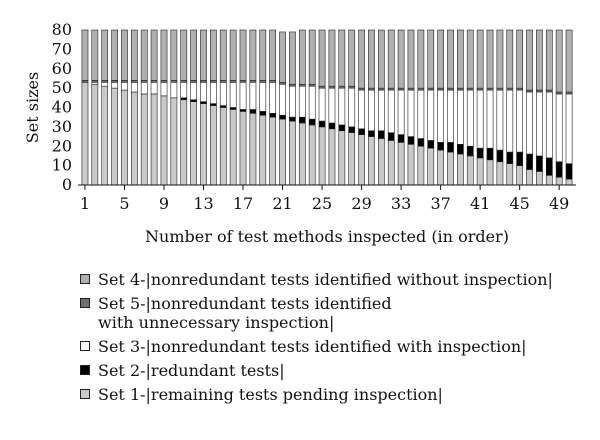  Describe the element at coordinates (62, 48) in the screenshot. I see `y-tick-label: 70` at that location.